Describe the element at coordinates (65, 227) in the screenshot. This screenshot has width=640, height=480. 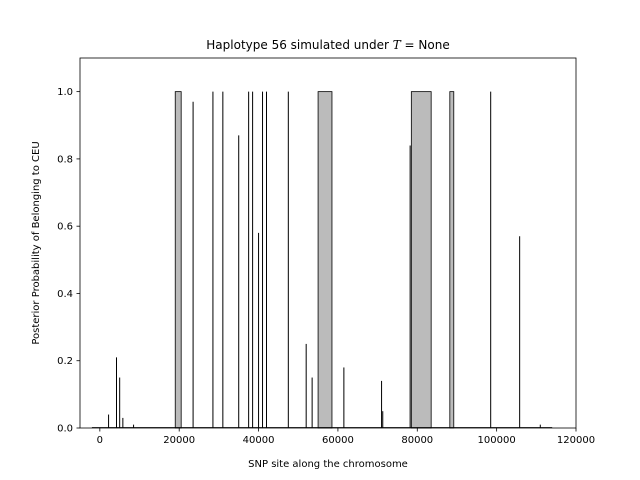
I see `y-tick-label: 0.6` at that location.